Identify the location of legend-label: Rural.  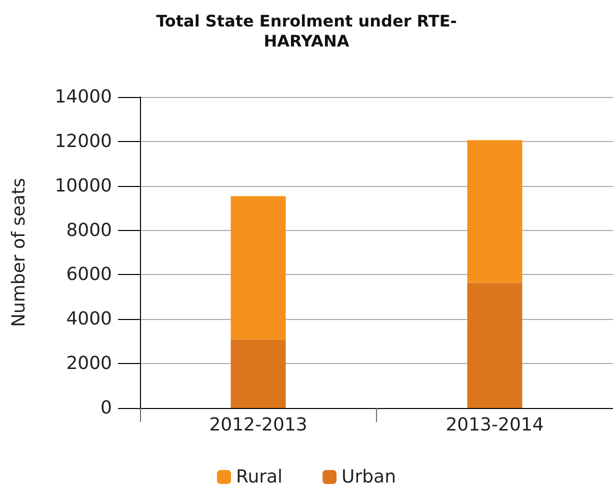
(259, 477).